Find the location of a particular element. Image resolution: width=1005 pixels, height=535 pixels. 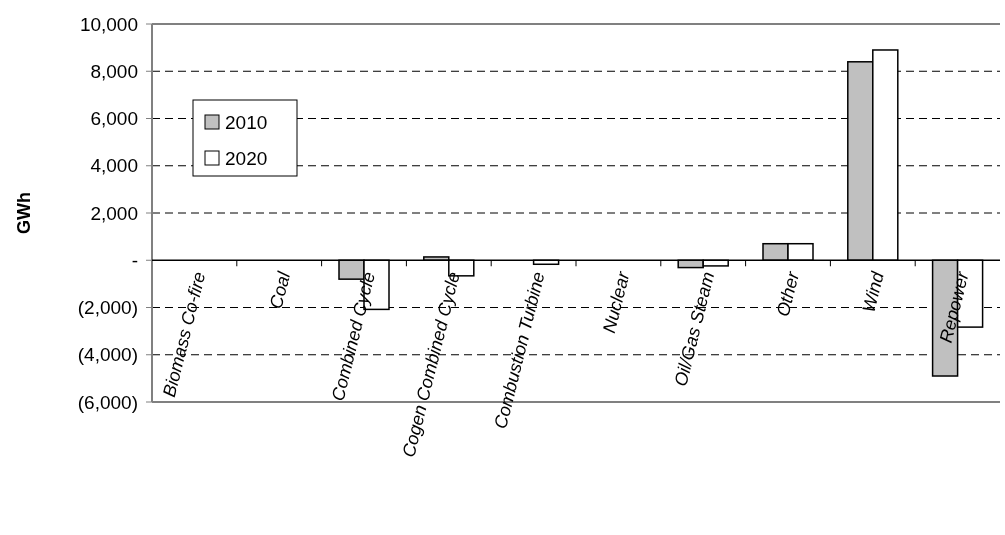

y-tick-label: 6,000 is located at coordinates (114, 119).